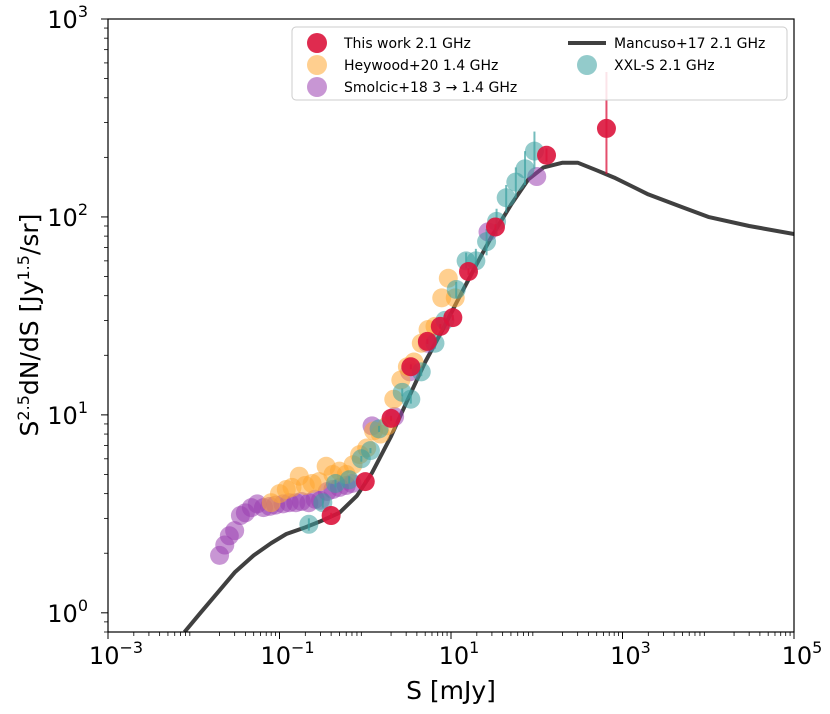 Image resolution: width=830 pixels, height=714 pixels. I want to click on x-tick-label: 10¹, so click(459, 654).